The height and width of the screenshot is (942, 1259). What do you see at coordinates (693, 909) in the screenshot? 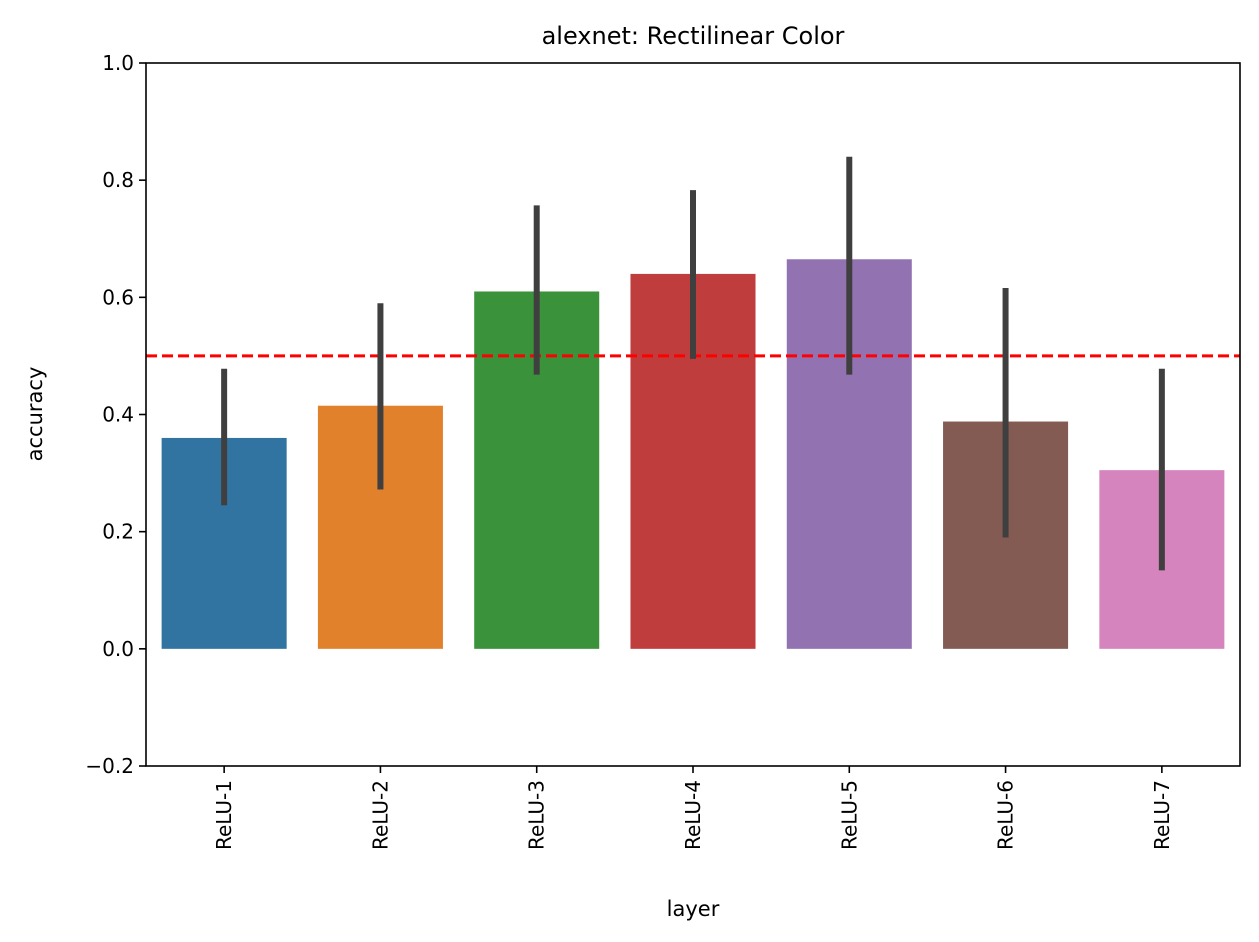
I see `x-axis-label: layer` at bounding box center [693, 909].